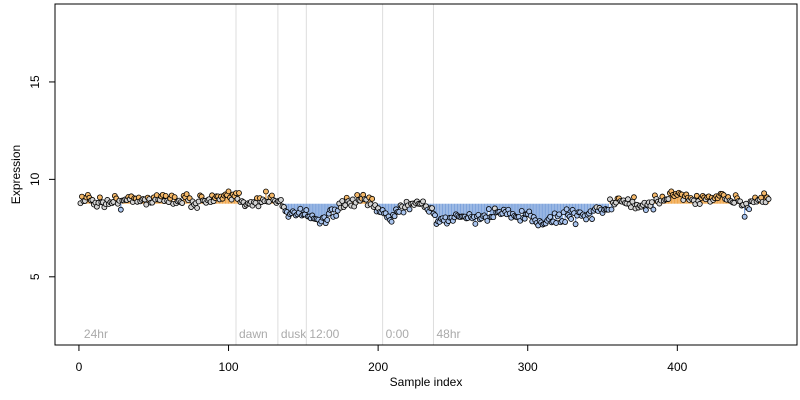  I want to click on phase-label: dawn, so click(253, 334).